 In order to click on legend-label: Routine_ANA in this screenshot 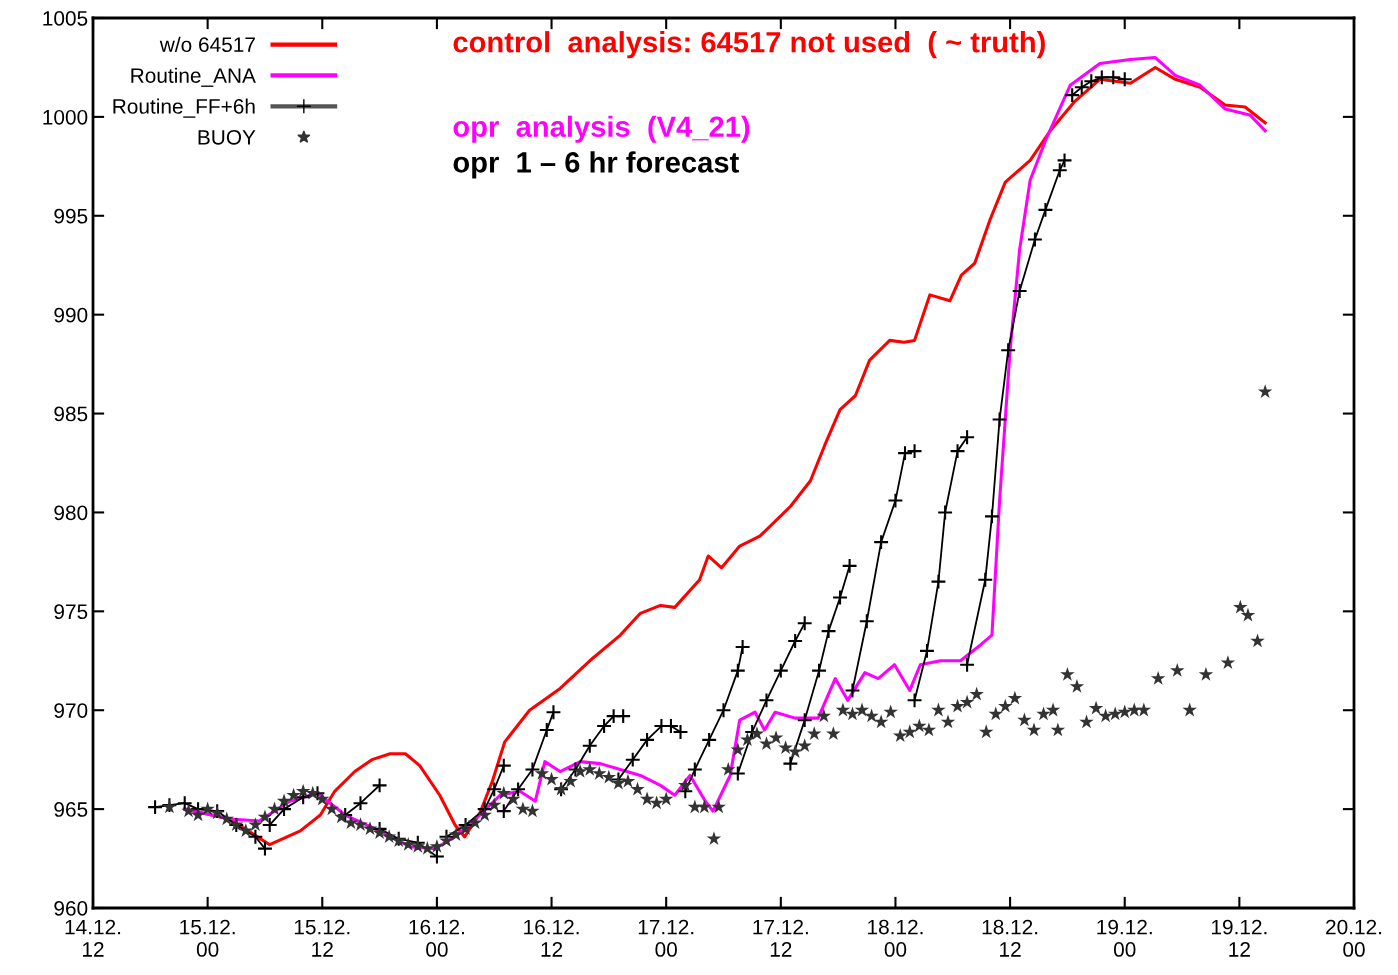, I will do `click(193, 77)`.